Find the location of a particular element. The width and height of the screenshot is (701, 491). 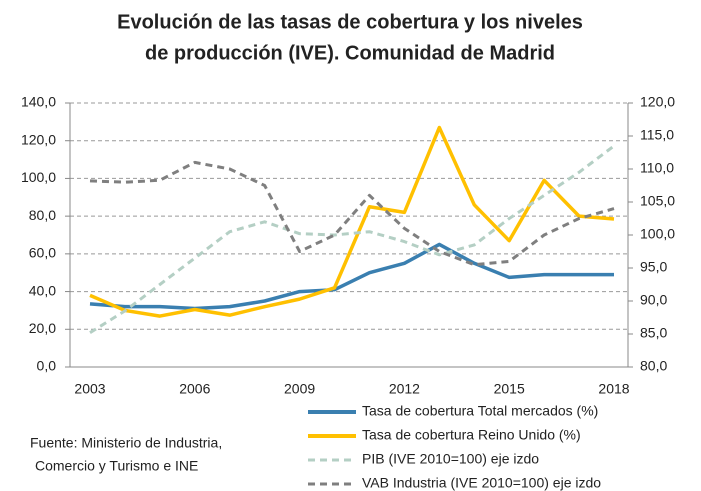

x-tick-label: 2006 is located at coordinates (194, 389).